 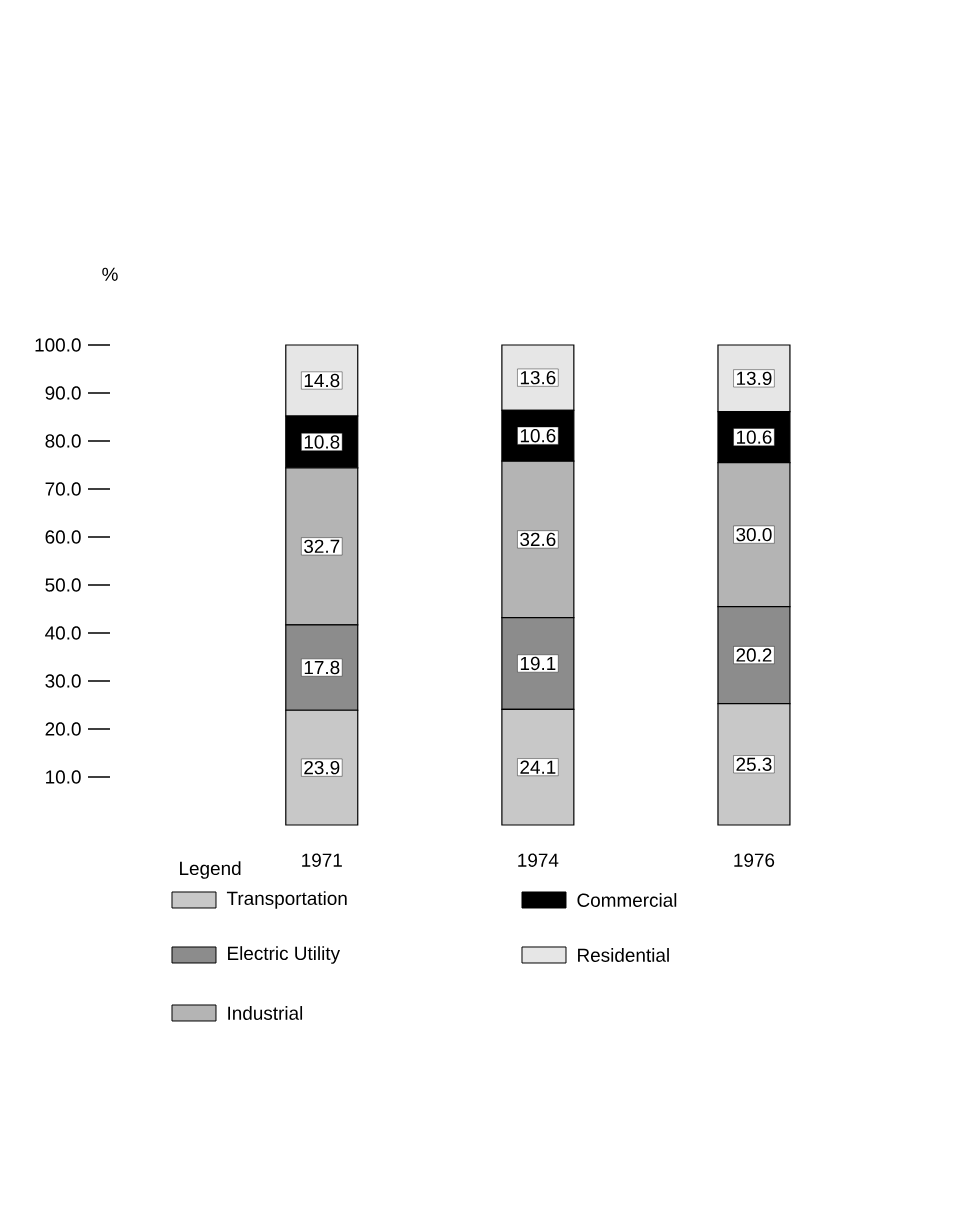 What do you see at coordinates (538, 767) in the screenshot?
I see `data-label: 24.1` at bounding box center [538, 767].